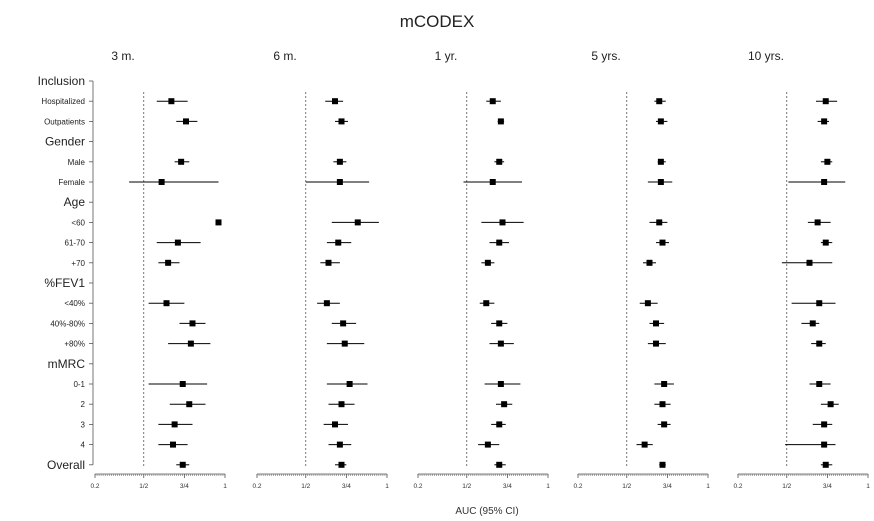  I want to click on group-label: Overall, so click(66, 465).